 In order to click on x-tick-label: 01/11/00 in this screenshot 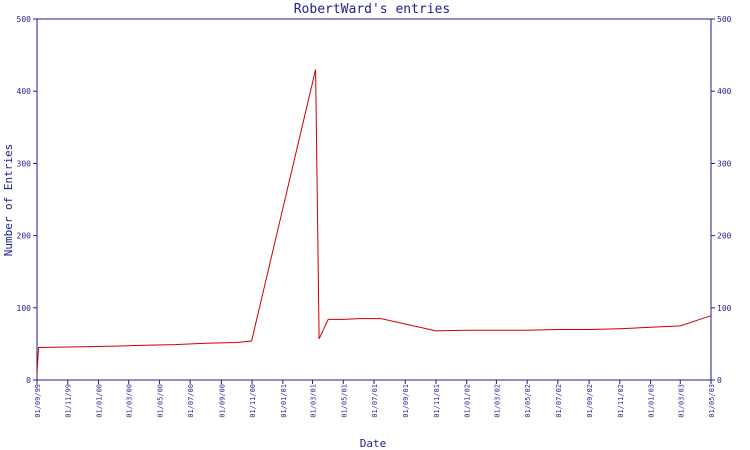, I will do `click(253, 401)`.